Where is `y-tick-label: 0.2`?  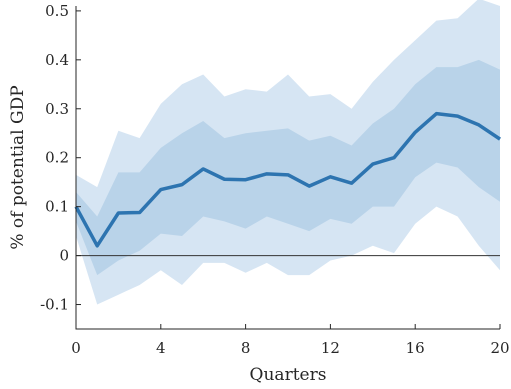 y-tick-label: 0.2 is located at coordinates (57, 158).